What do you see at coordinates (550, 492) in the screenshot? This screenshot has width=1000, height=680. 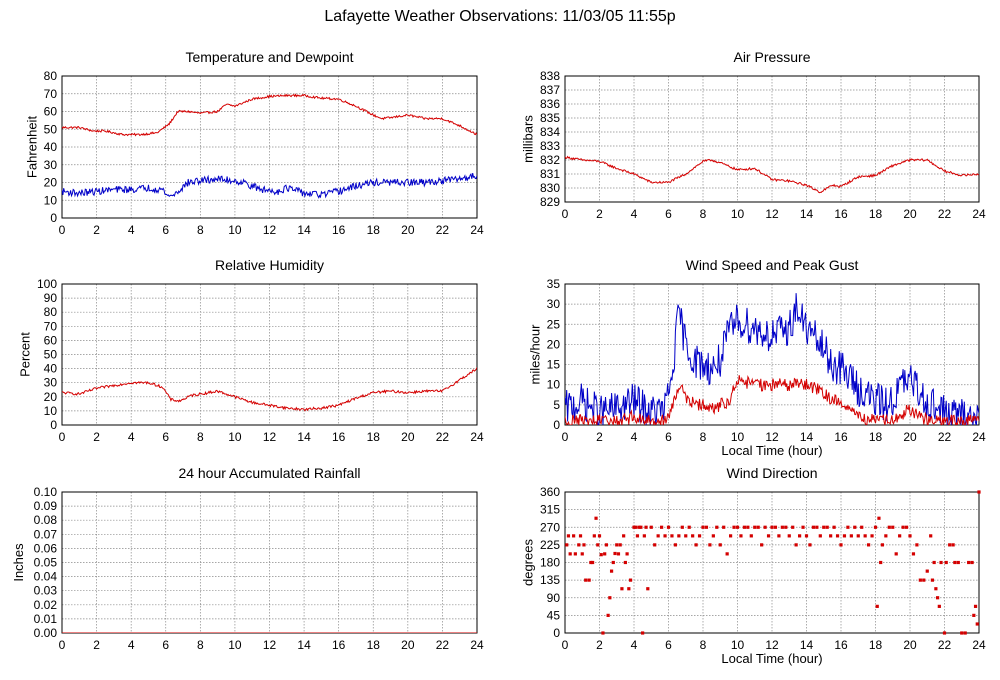 I see `y-tick-label: 360` at bounding box center [550, 492].